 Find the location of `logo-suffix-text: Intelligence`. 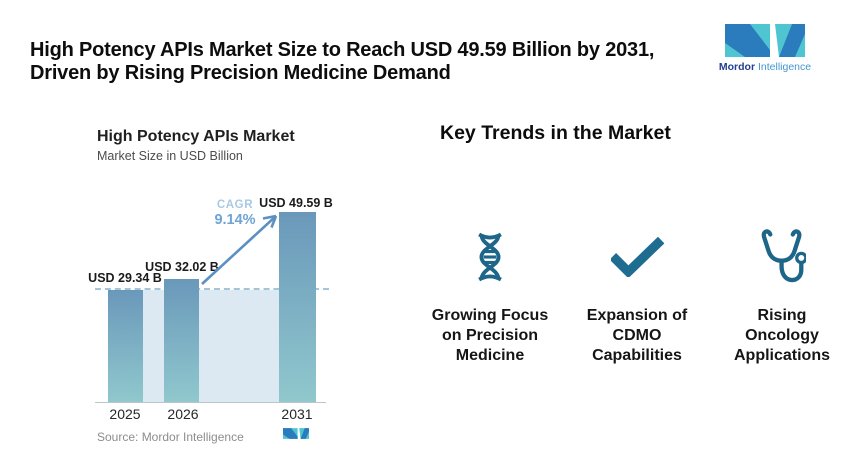

logo-suffix-text: Intelligence is located at coordinates (784, 67).